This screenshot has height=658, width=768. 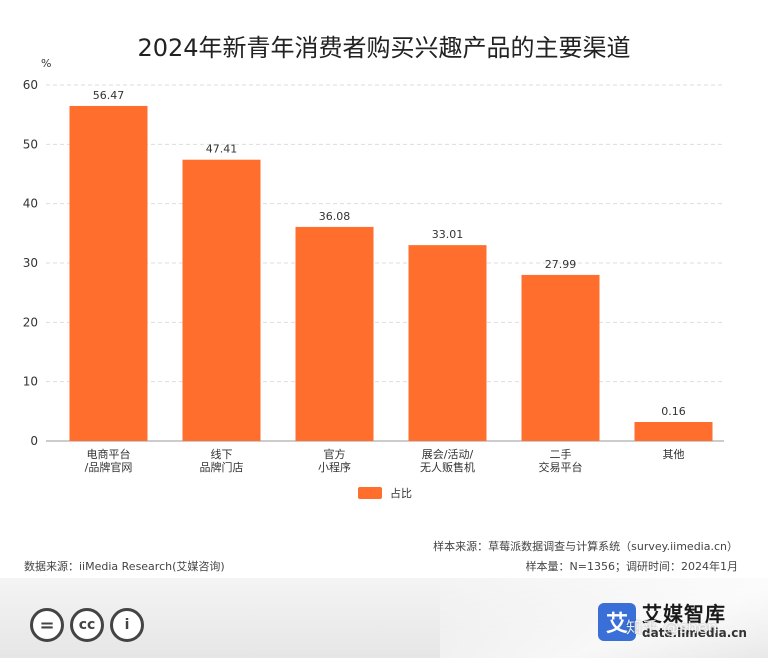 I want to click on chart-legend: 占比, so click(x=385, y=493).